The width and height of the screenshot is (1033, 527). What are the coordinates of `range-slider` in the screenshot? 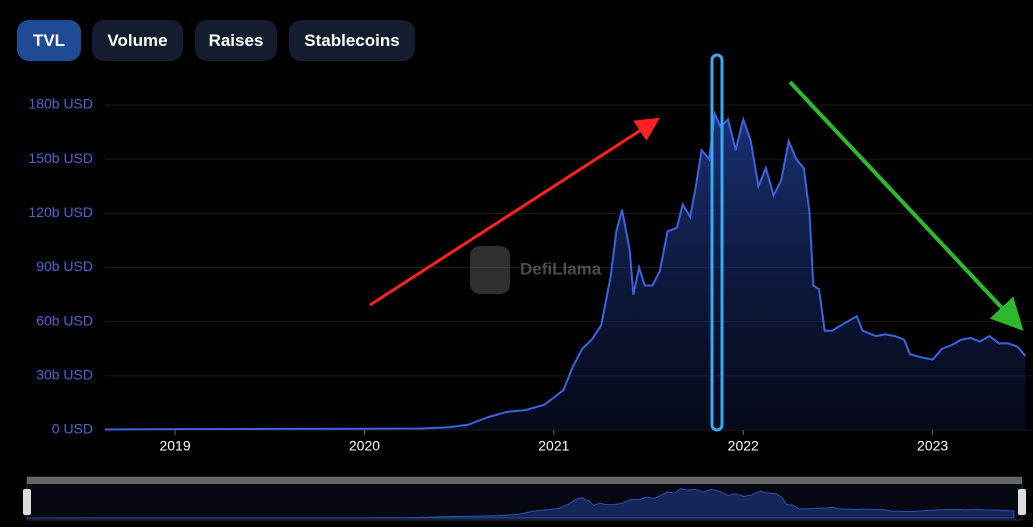 It's located at (524, 498).